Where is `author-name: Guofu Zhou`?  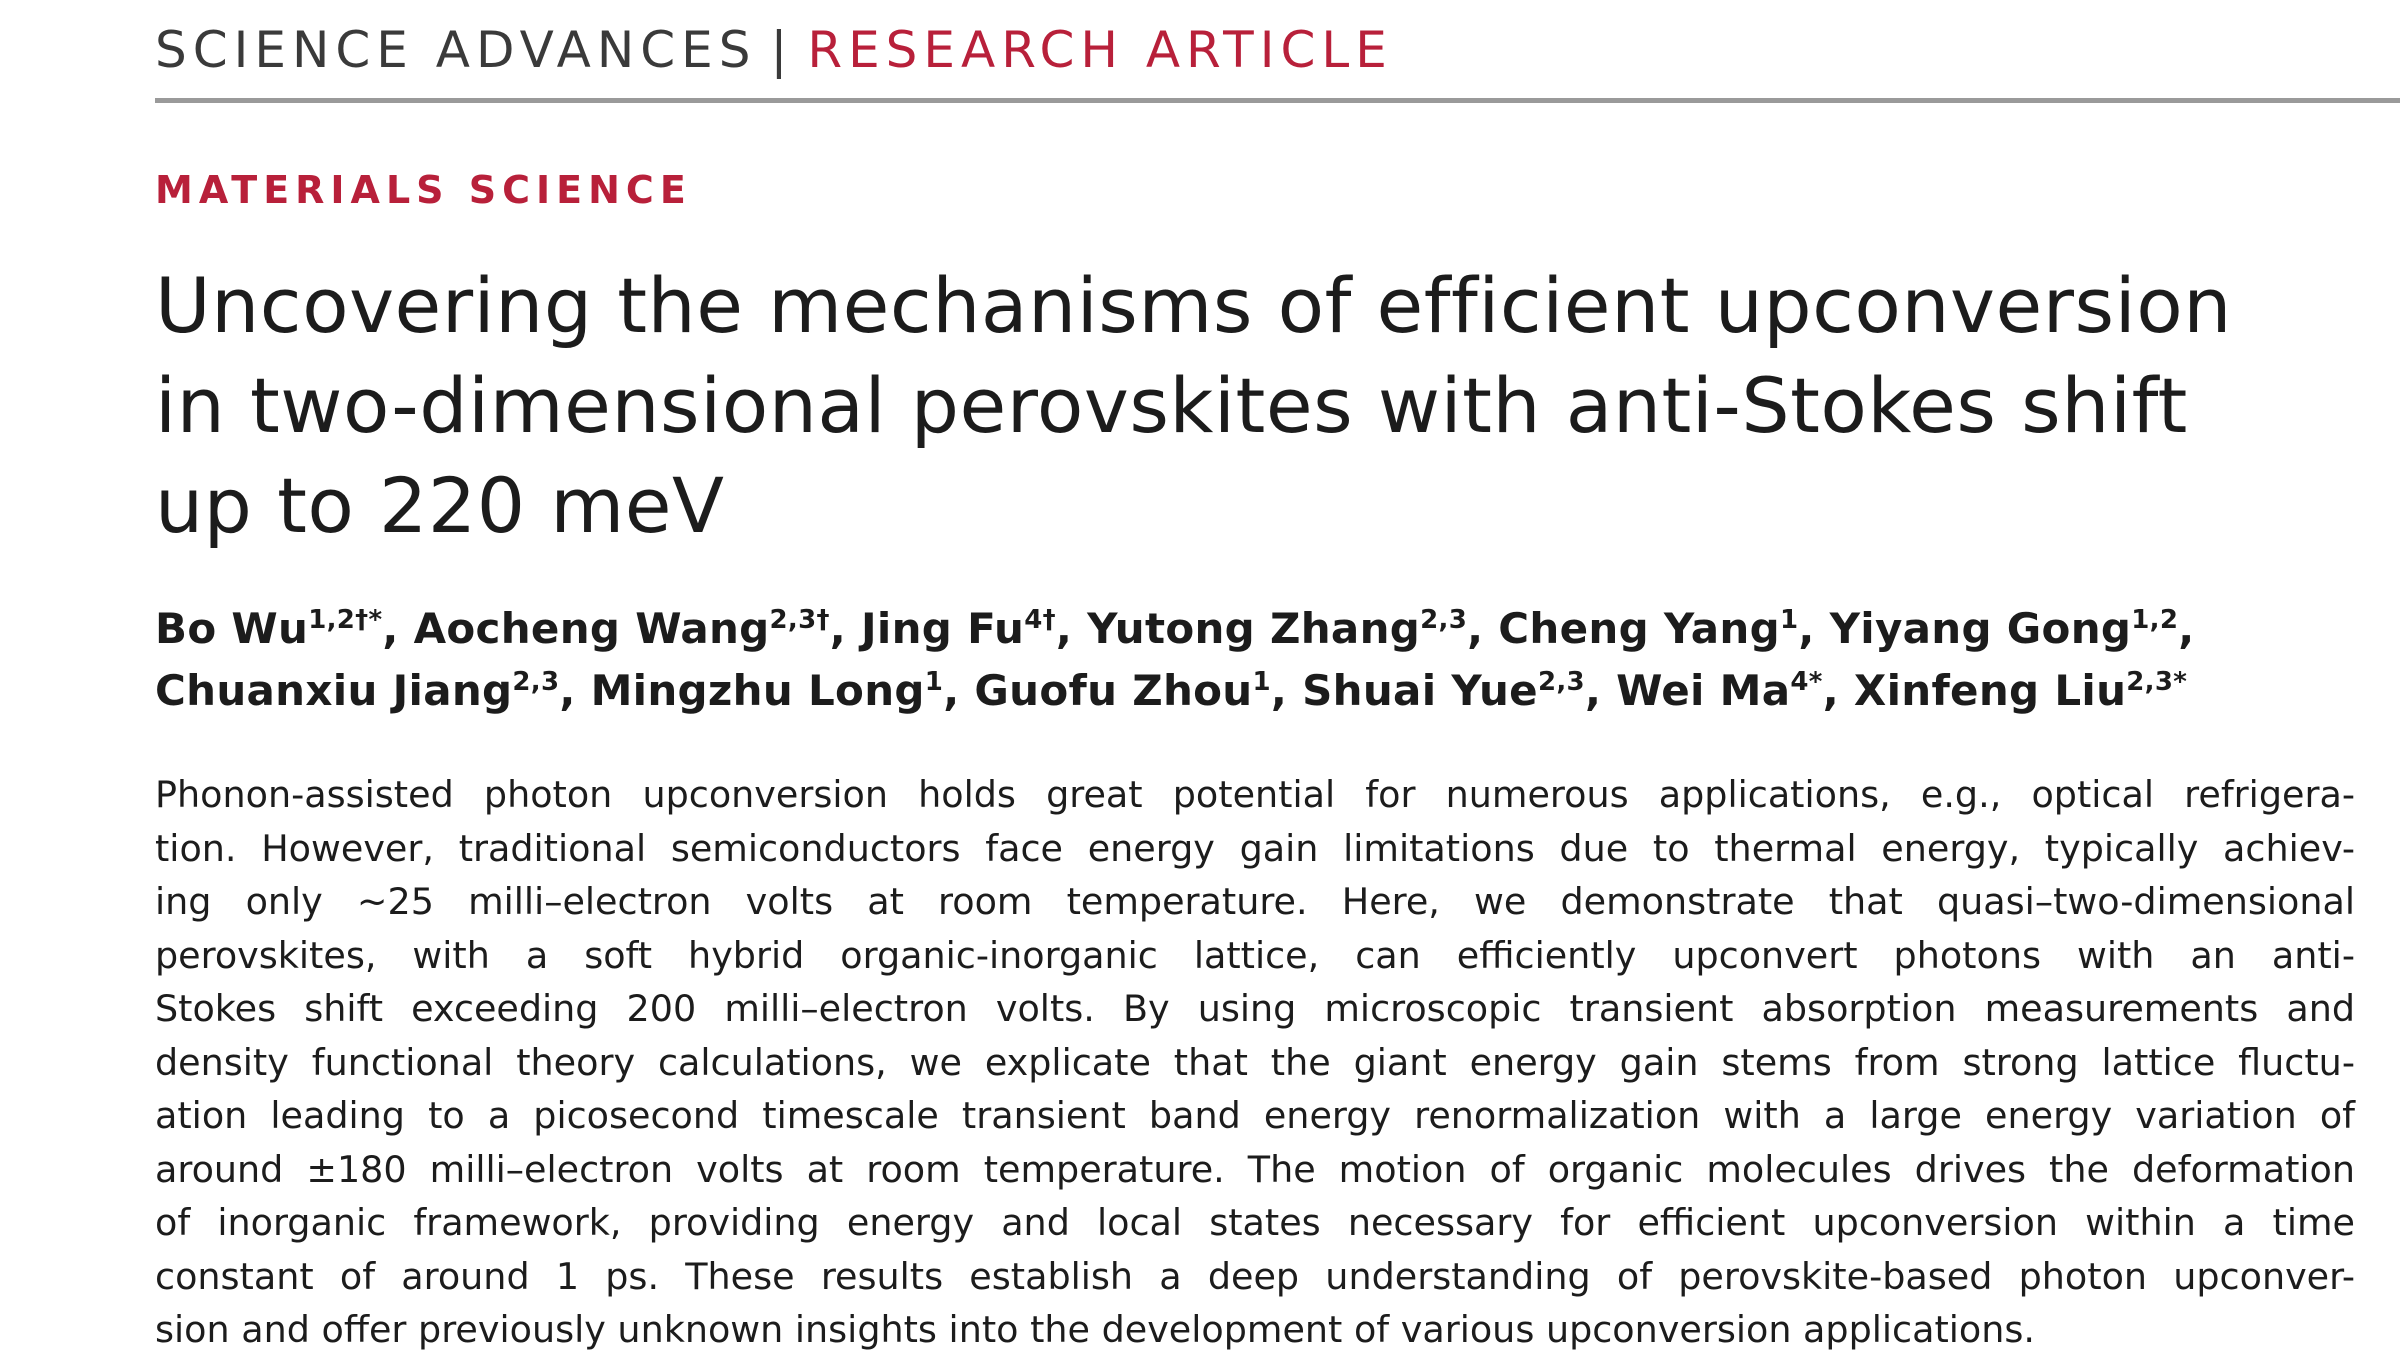
author-name: Guofu Zhou is located at coordinates (1113, 690).